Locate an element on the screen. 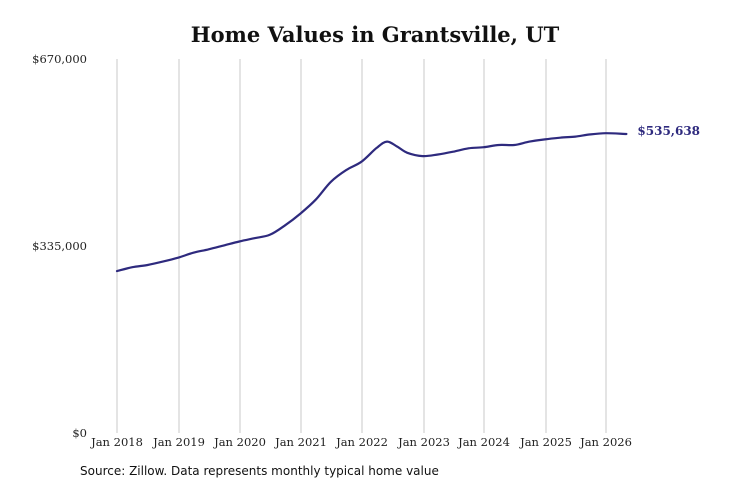 The height and width of the screenshot is (487, 731). chart-title: Home Values in Grantsville, UT is located at coordinates (375, 34).